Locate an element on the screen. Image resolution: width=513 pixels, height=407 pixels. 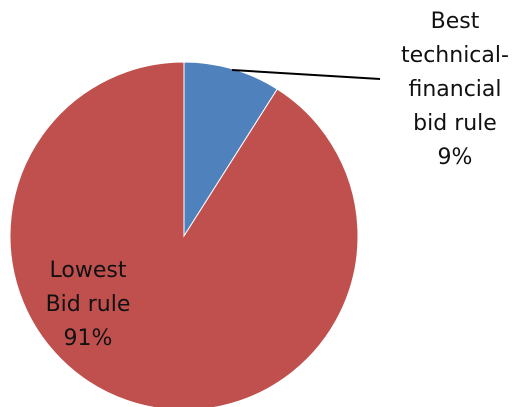
slice-label-0-line-3: bid rule is located at coordinates (455, 123).